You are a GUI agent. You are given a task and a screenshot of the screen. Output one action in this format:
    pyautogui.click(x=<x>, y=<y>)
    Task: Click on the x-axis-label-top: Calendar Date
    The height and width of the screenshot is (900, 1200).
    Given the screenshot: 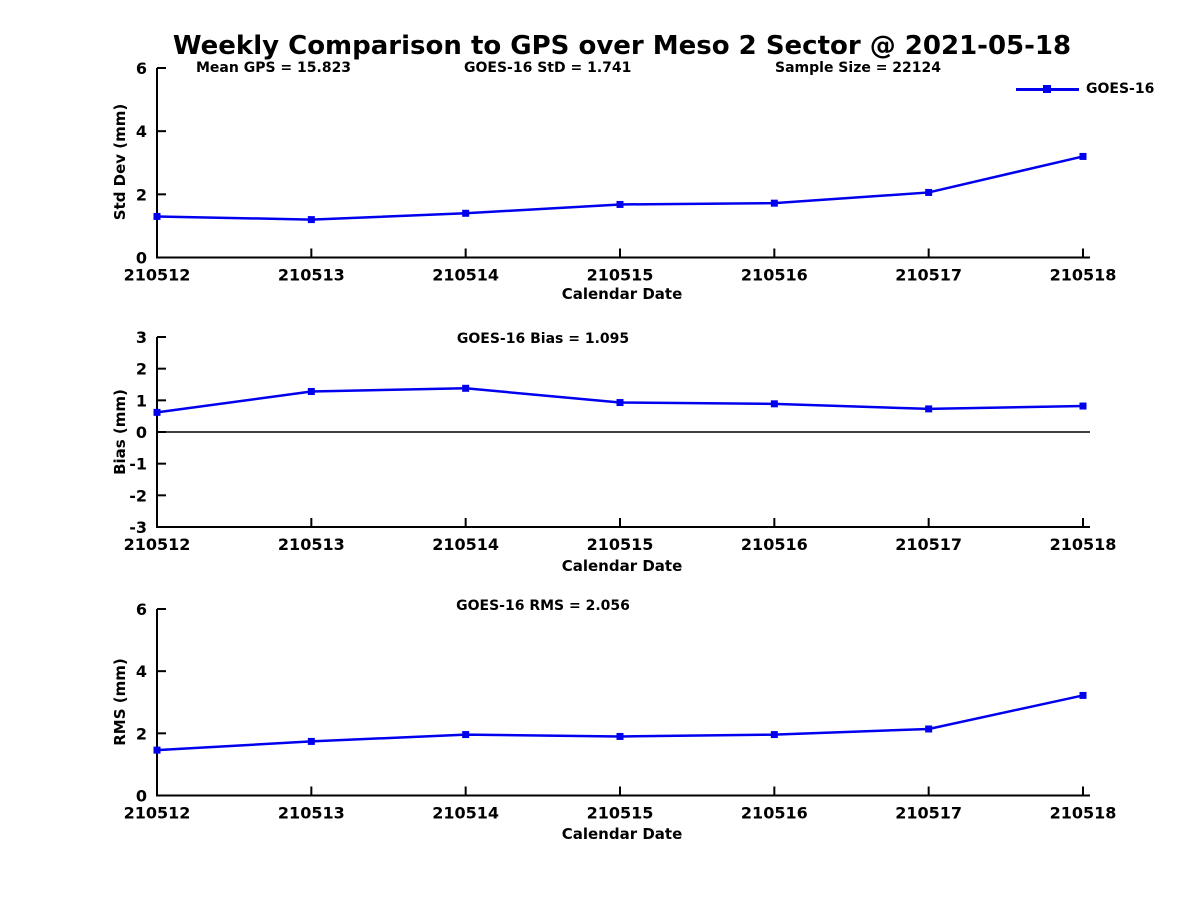 What is the action you would take?
    pyautogui.click(x=622, y=294)
    